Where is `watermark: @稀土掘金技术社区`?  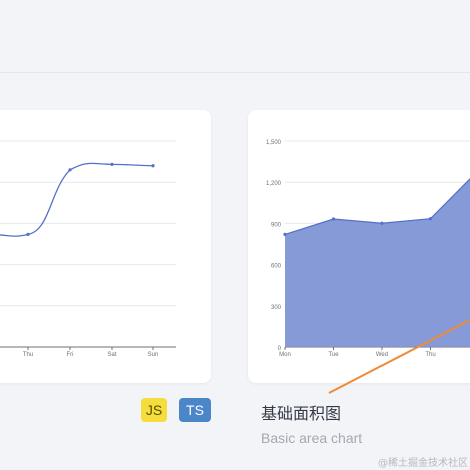 watermark: @稀土掘金技术社区 is located at coordinates (423, 463).